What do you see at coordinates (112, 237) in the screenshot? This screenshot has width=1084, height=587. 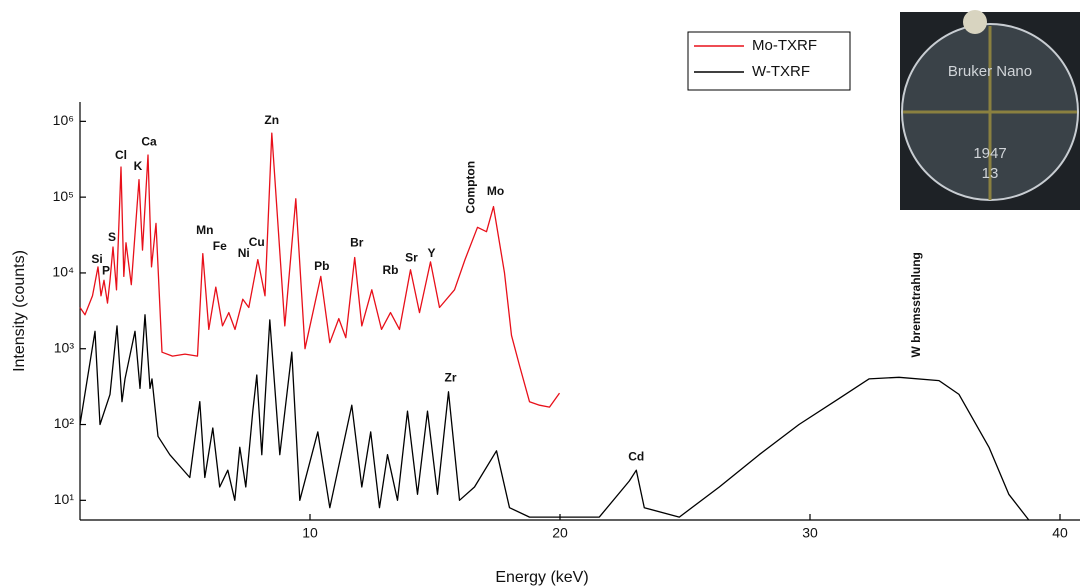 I see `peak-label: S` at bounding box center [112, 237].